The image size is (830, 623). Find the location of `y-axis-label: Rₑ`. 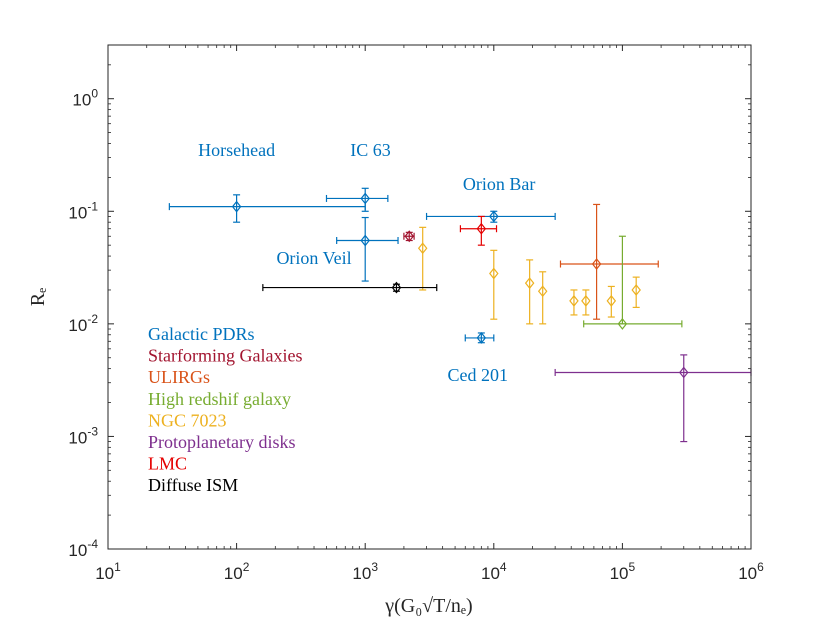

y-axis-label: Rₑ is located at coordinates (38, 297).